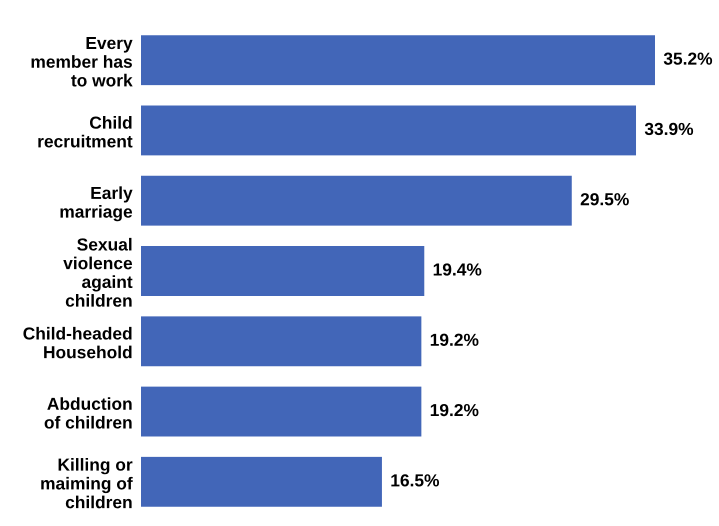 This screenshot has height=526, width=719. What do you see at coordinates (458, 269) in the screenshot?
I see `data-label: 19.4%` at bounding box center [458, 269].